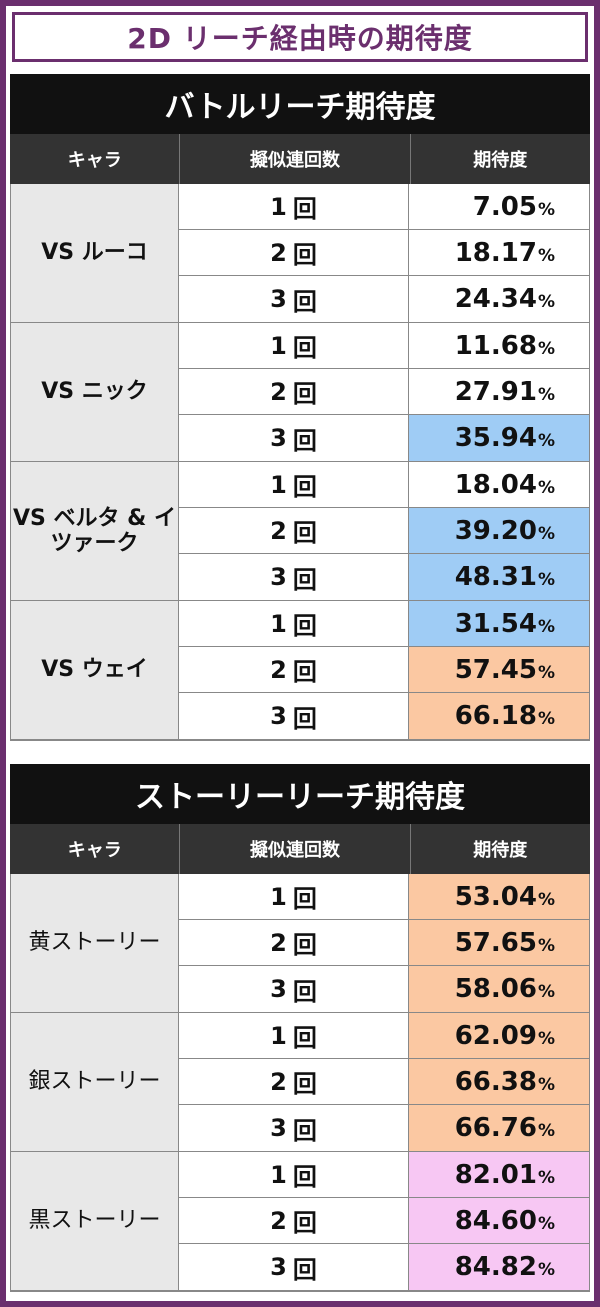 The width and height of the screenshot is (600, 1307). I want to click on rate-value: 84.60, so click(495, 1220).